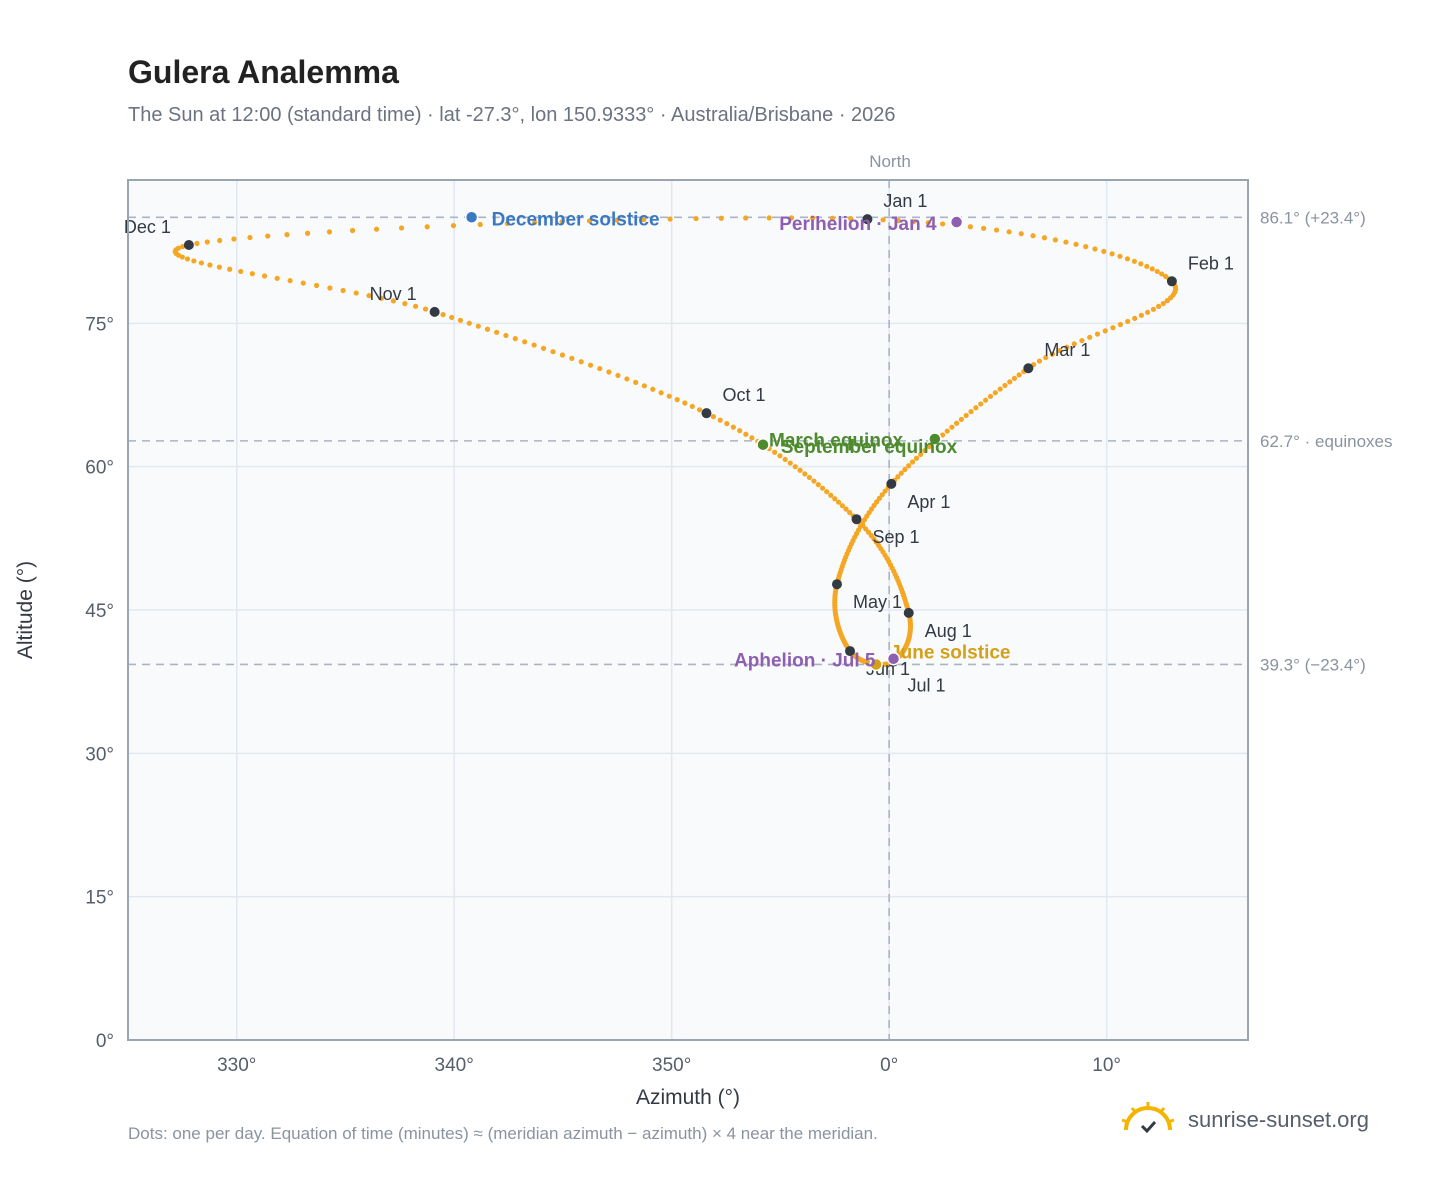 Image resolution: width=1448 pixels, height=1188 pixels. I want to click on x-tick-label: 330°, so click(236, 1065).